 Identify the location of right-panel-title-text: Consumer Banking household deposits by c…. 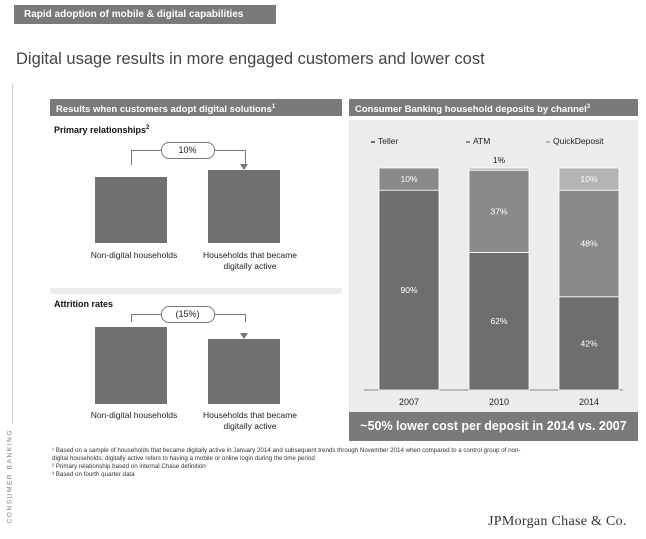
(471, 110).